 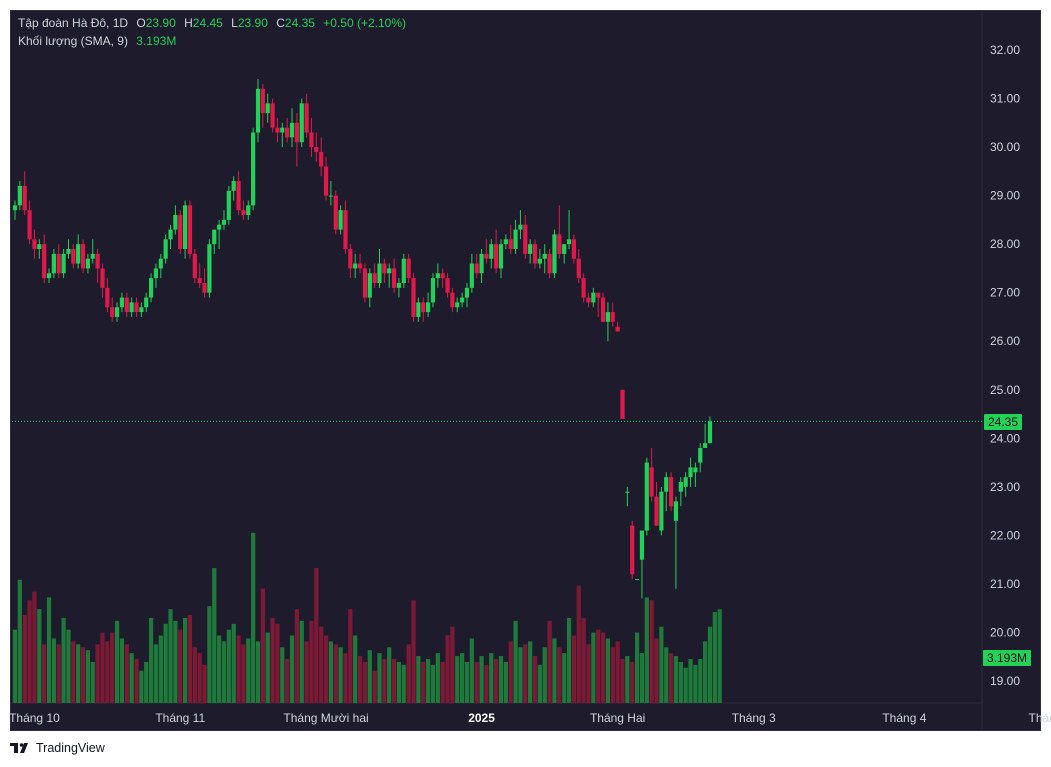 I want to click on x-tick-label: Tháng 3, so click(x=754, y=718).